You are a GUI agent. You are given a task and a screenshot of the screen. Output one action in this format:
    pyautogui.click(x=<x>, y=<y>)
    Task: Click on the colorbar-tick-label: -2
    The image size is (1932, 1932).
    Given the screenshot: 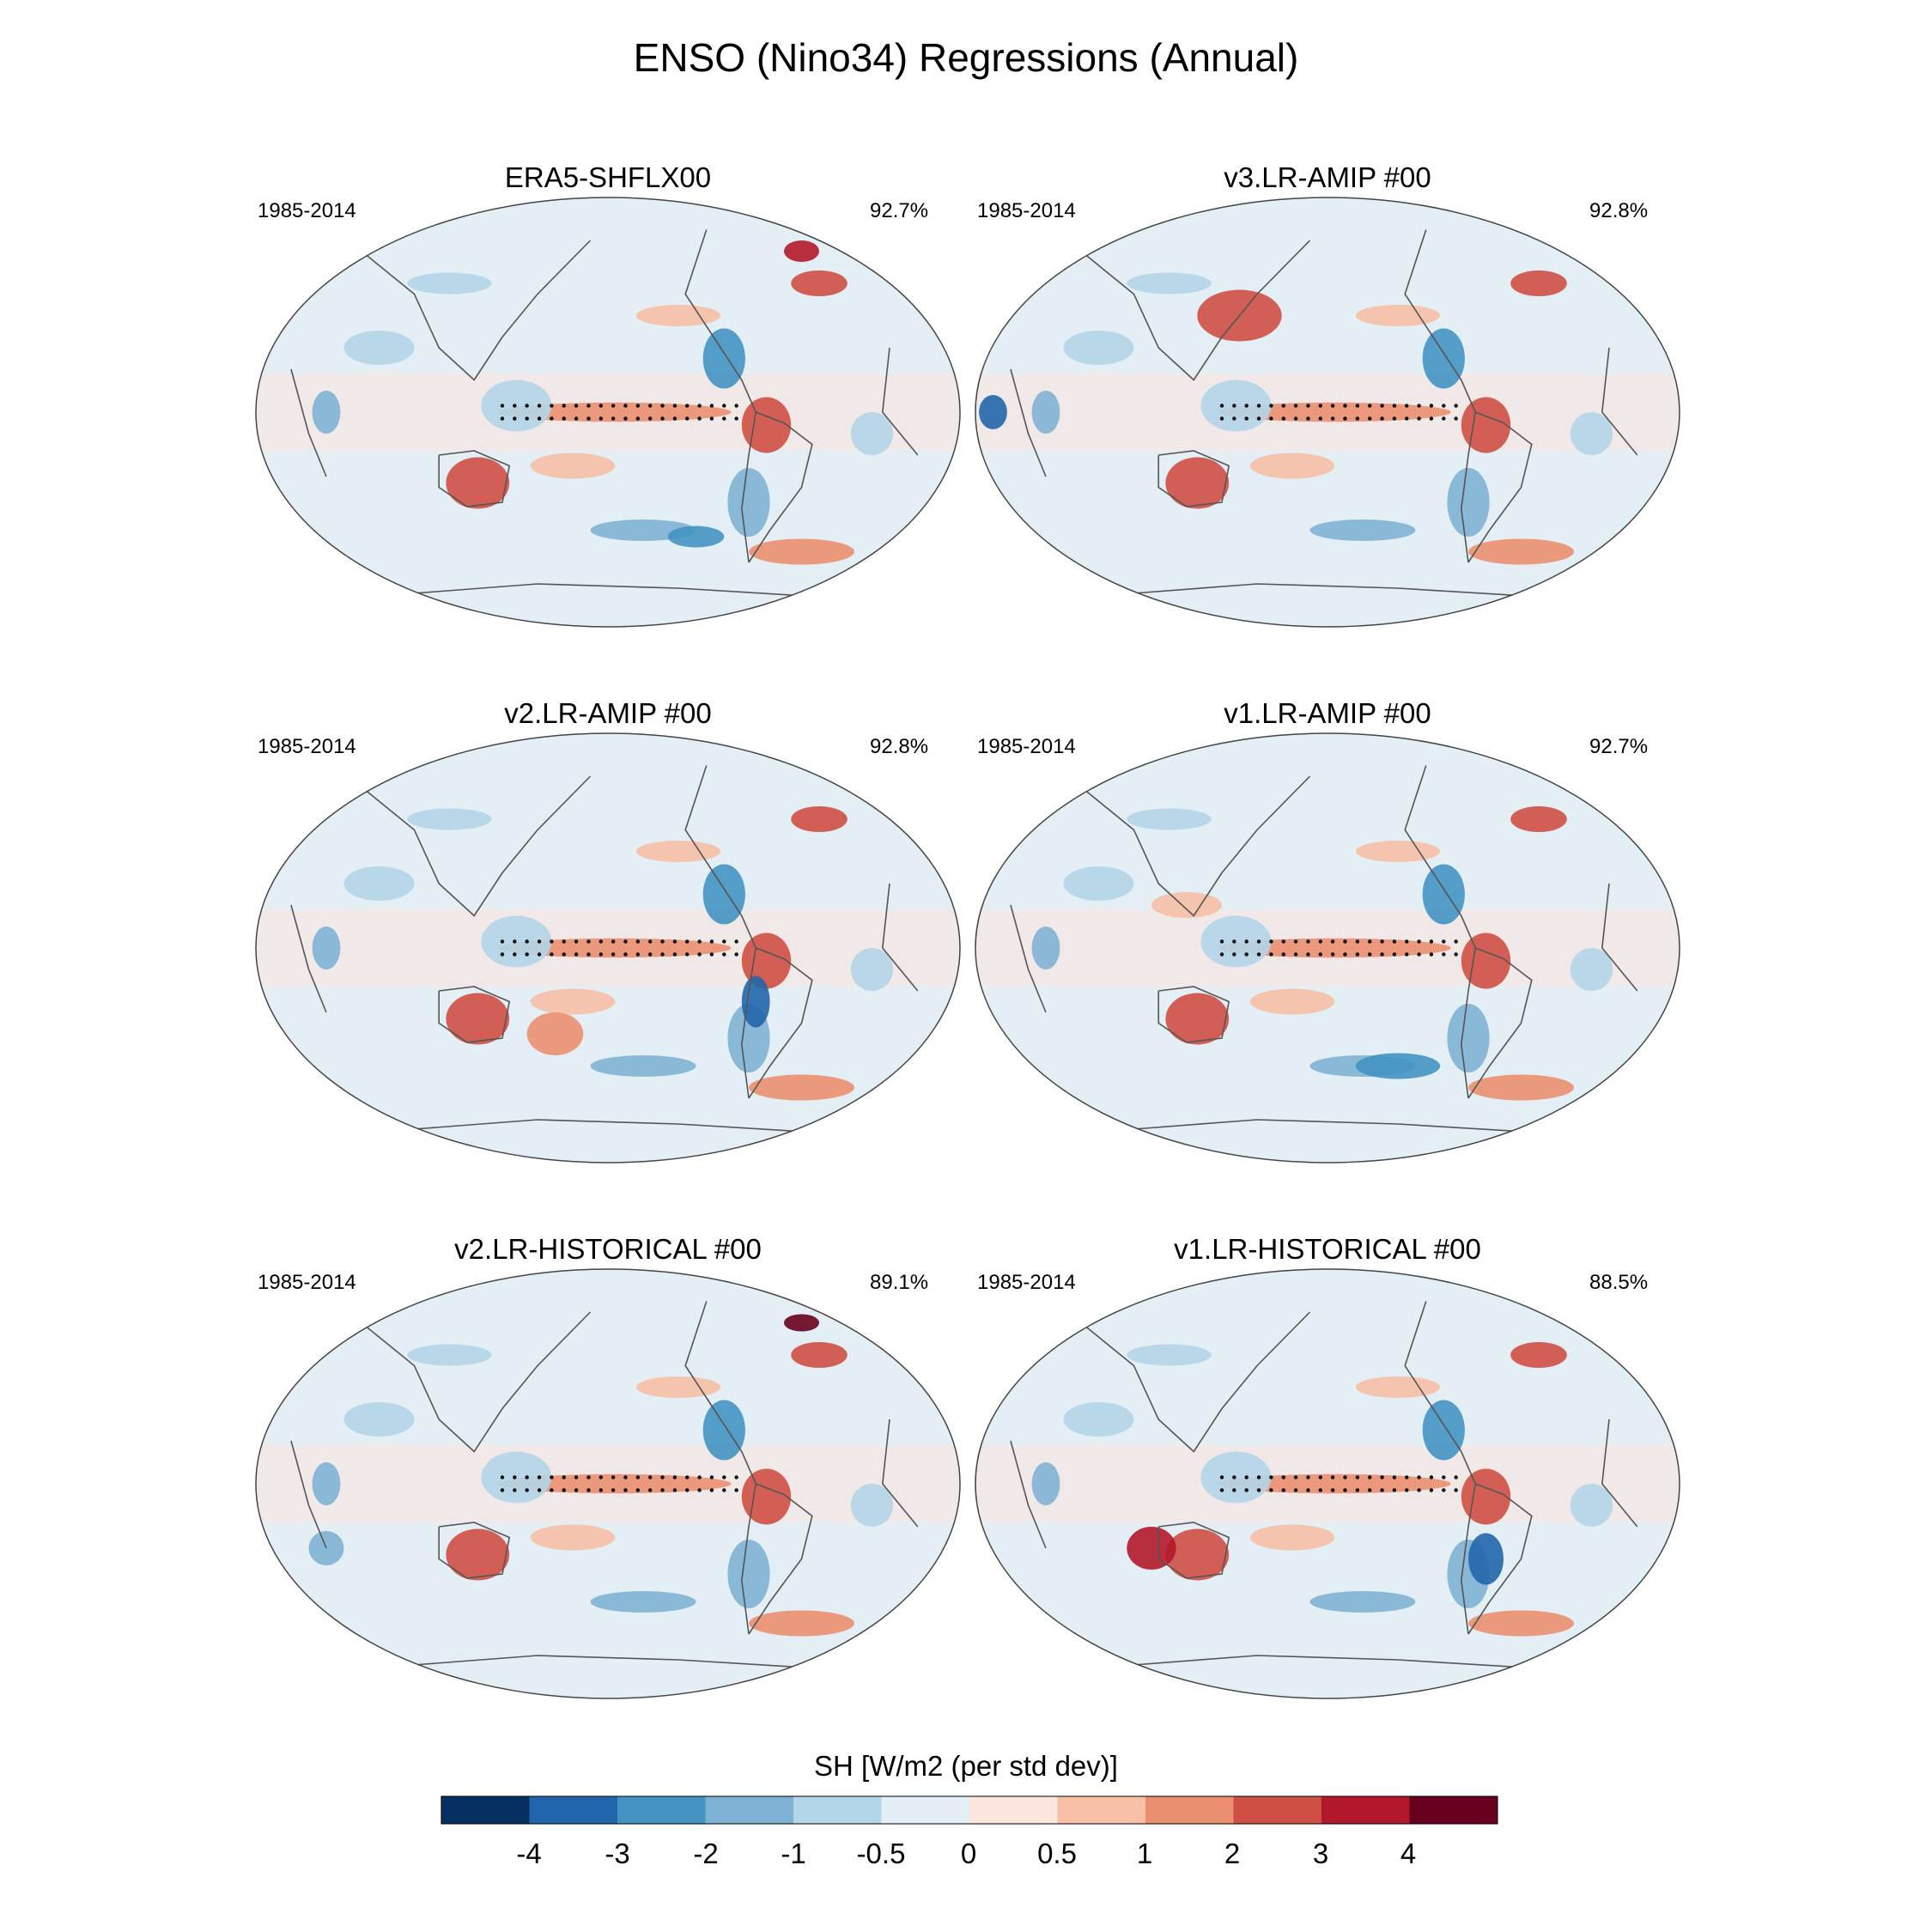 What is the action you would take?
    pyautogui.click(x=706, y=1853)
    